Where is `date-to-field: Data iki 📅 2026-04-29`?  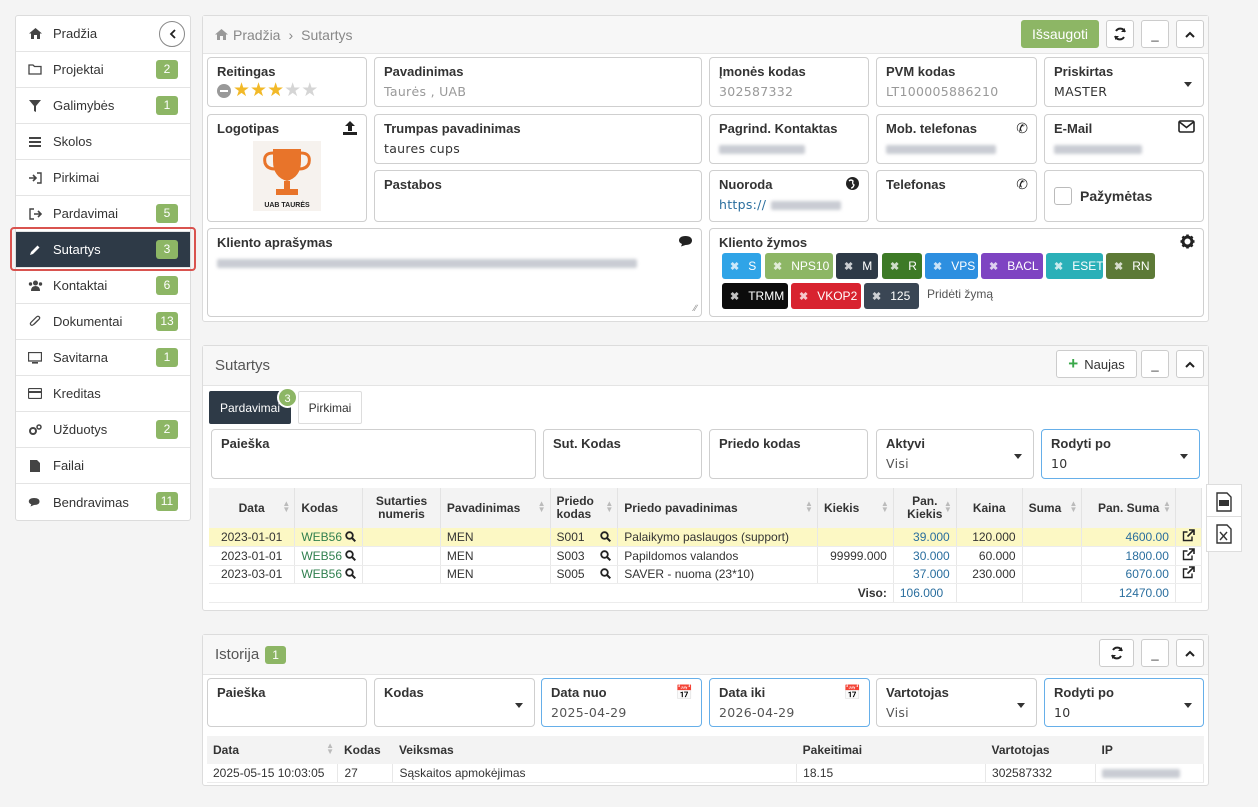 date-to-field: Data iki 📅 2026-04-29 is located at coordinates (789, 702).